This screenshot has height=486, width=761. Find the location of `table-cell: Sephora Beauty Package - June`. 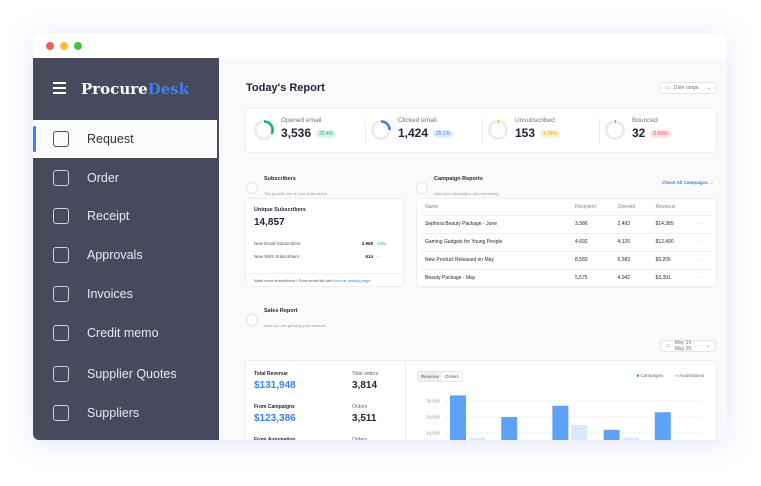

table-cell: Sephora Beauty Package - June is located at coordinates (496, 224).